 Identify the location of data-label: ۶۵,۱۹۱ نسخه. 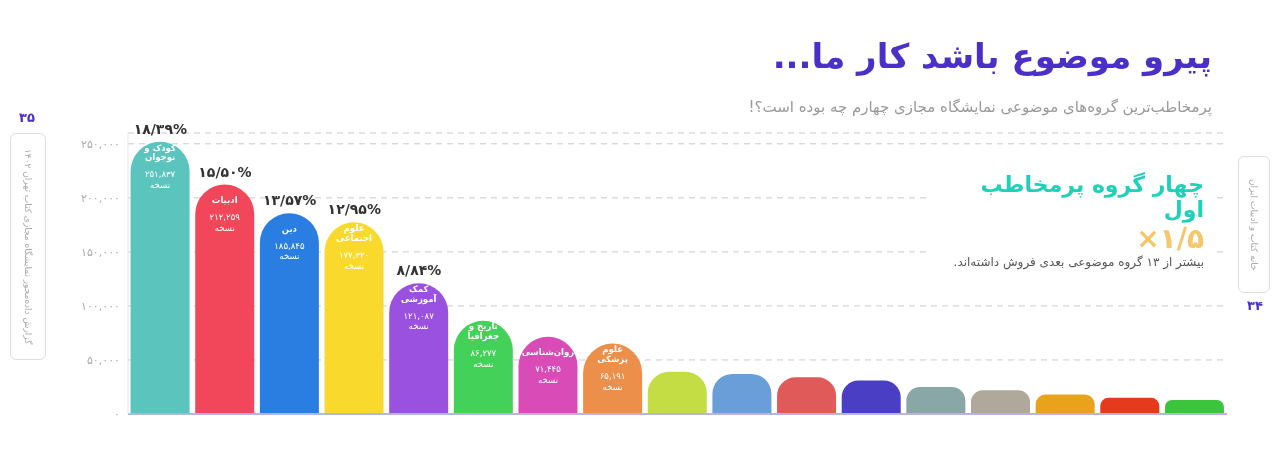
(612, 381).